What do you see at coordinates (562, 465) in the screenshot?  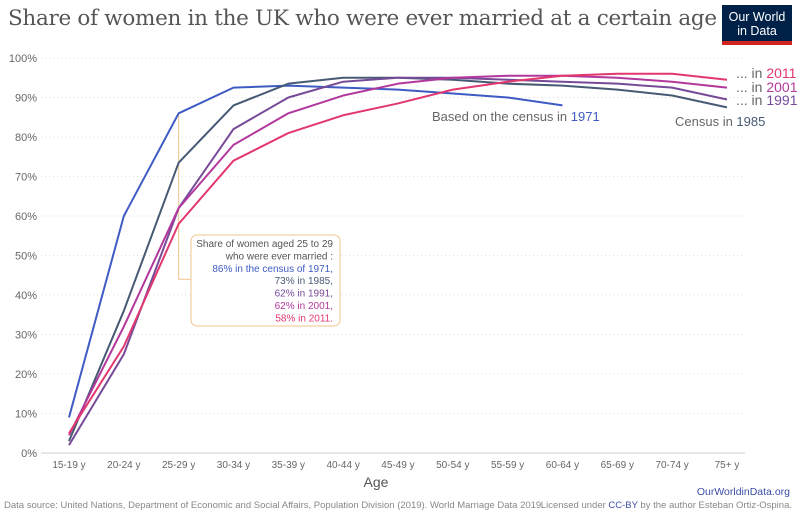 I see `x-tick-label: 60-64 y` at bounding box center [562, 465].